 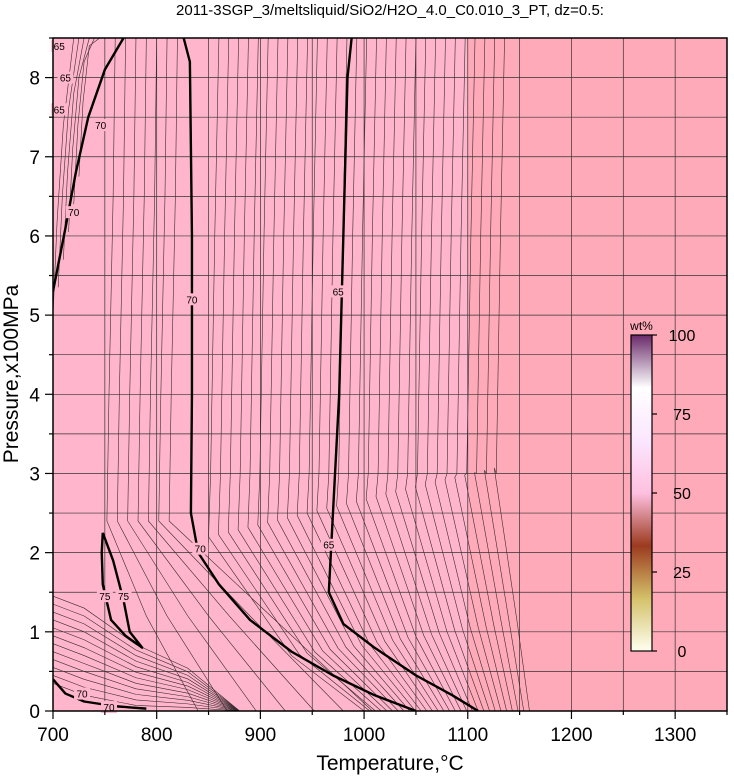 What do you see at coordinates (157, 735) in the screenshot?
I see `x-tick-label: 800` at bounding box center [157, 735].